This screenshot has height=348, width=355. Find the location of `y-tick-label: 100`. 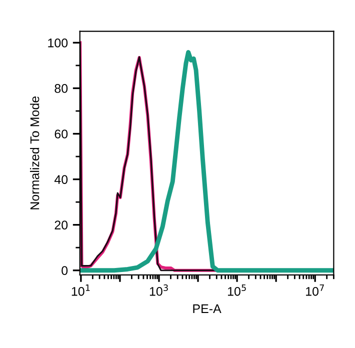

y-tick-label: 100 is located at coordinates (58, 43).